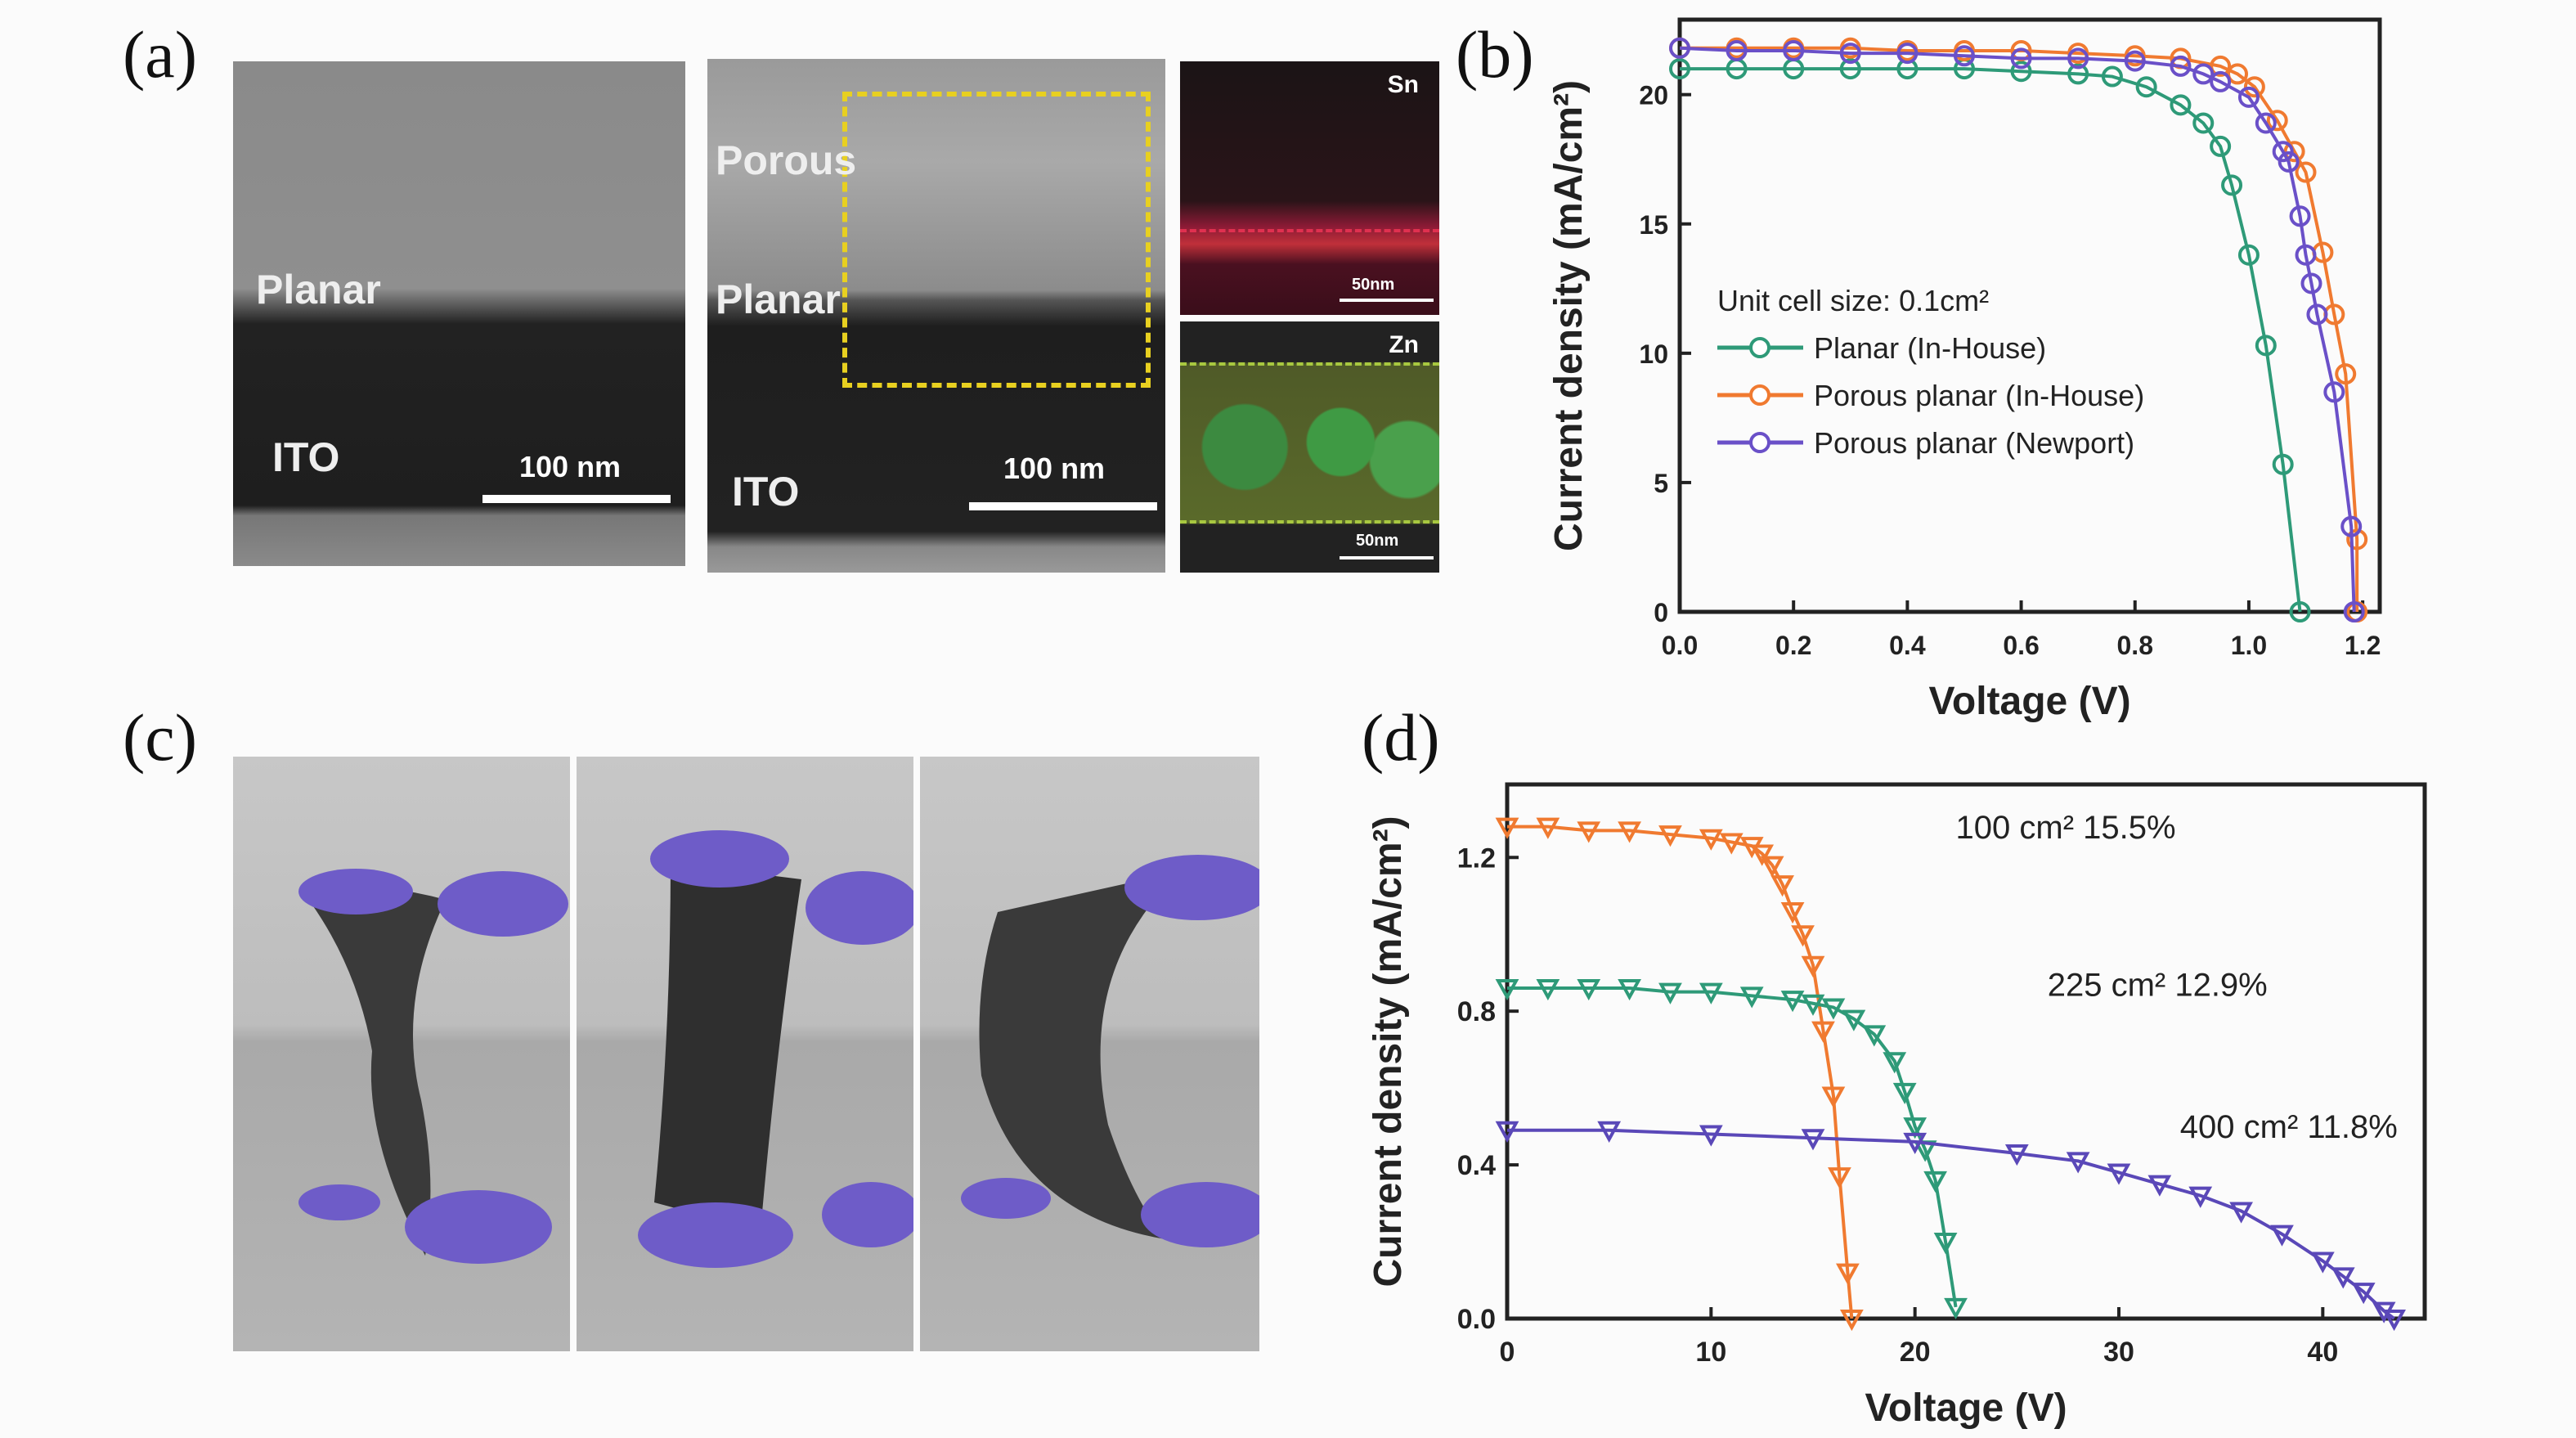 The width and height of the screenshot is (2576, 1438). Describe the element at coordinates (2135, 645) in the screenshot. I see `x-tick-label: 0.8` at that location.